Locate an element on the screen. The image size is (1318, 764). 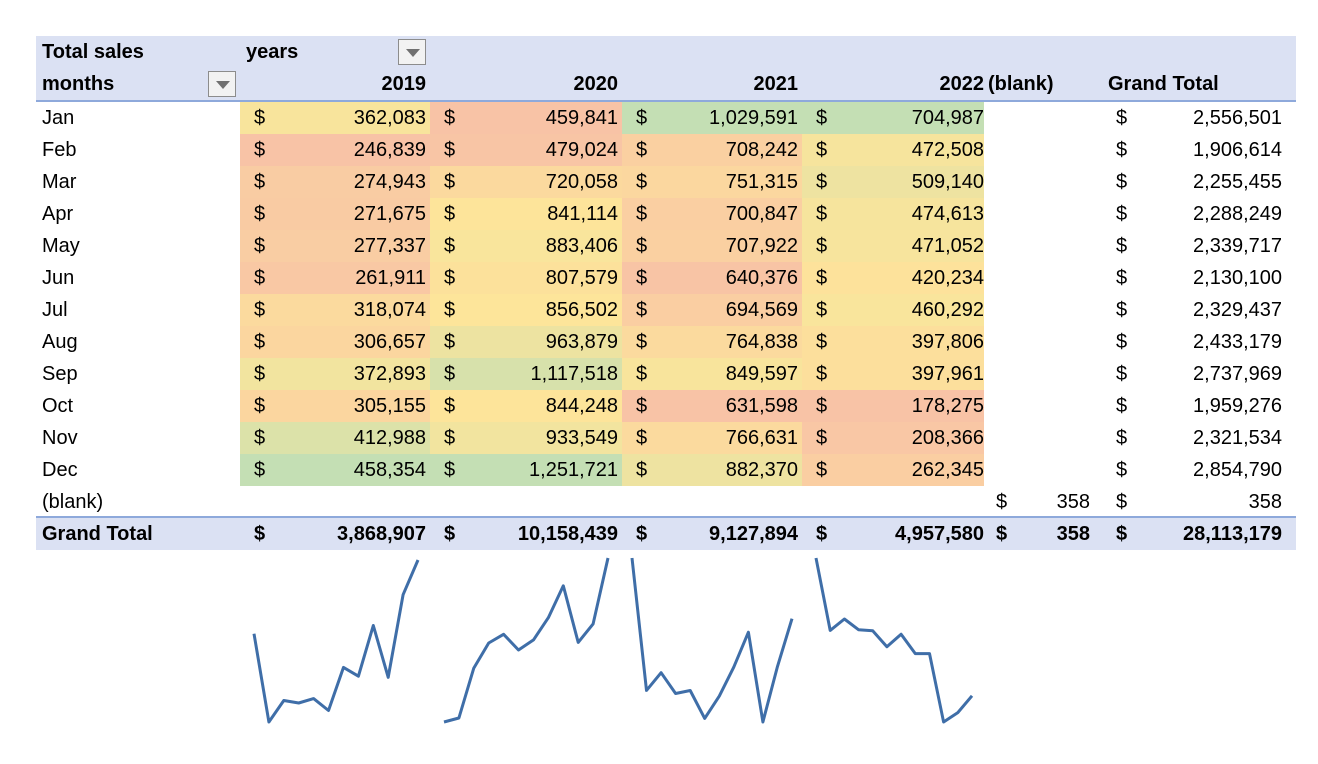
value-cell: 472,508 is located at coordinates (947, 150).